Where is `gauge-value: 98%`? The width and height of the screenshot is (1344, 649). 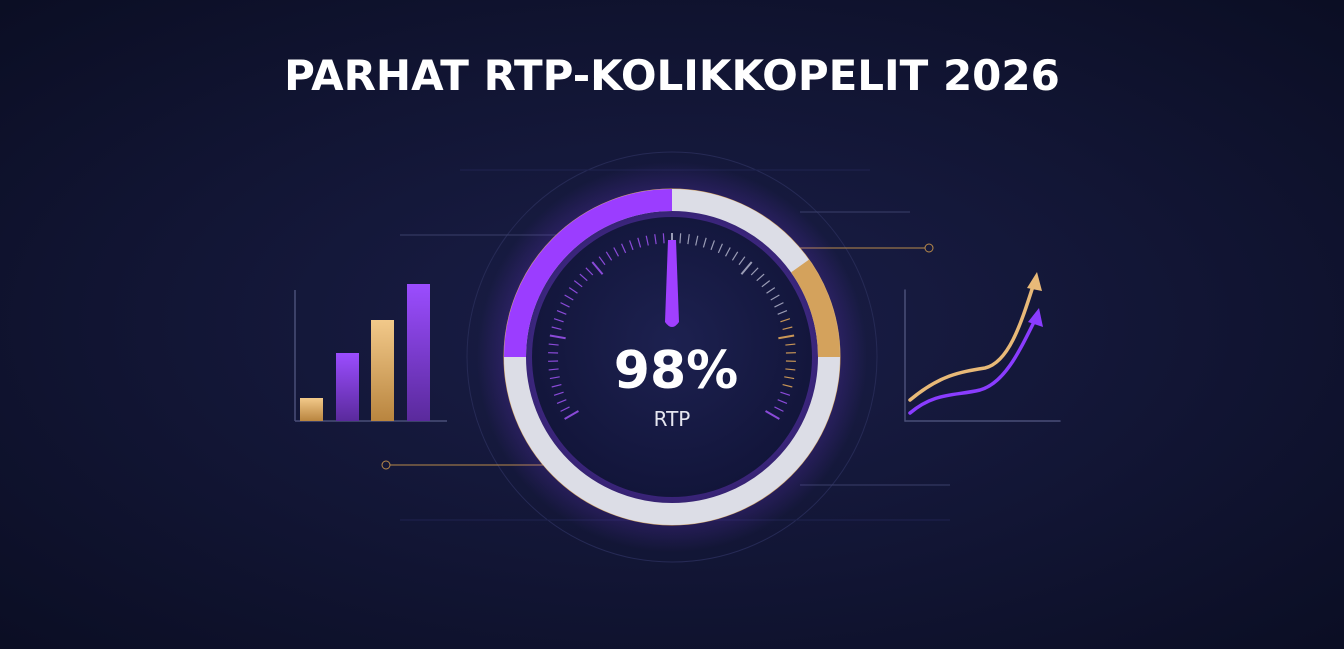
gauge-value: 98% is located at coordinates (676, 371).